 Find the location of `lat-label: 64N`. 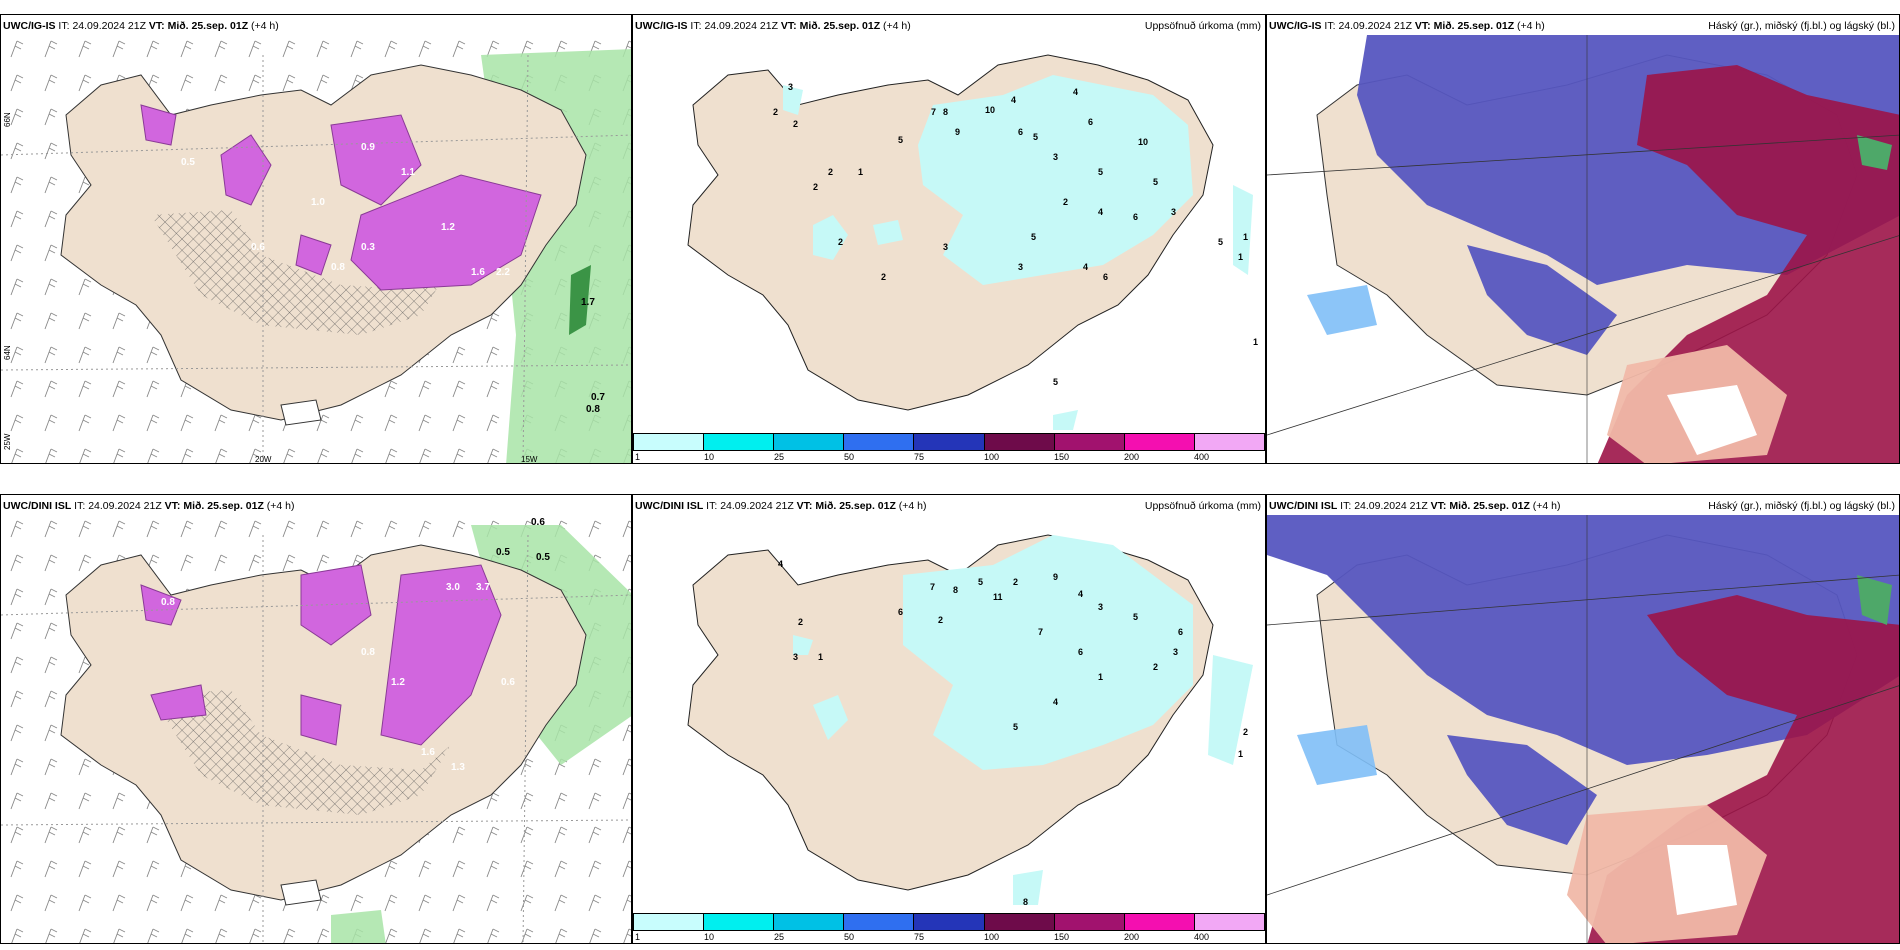

lat-label: 64N is located at coordinates (7, 352).